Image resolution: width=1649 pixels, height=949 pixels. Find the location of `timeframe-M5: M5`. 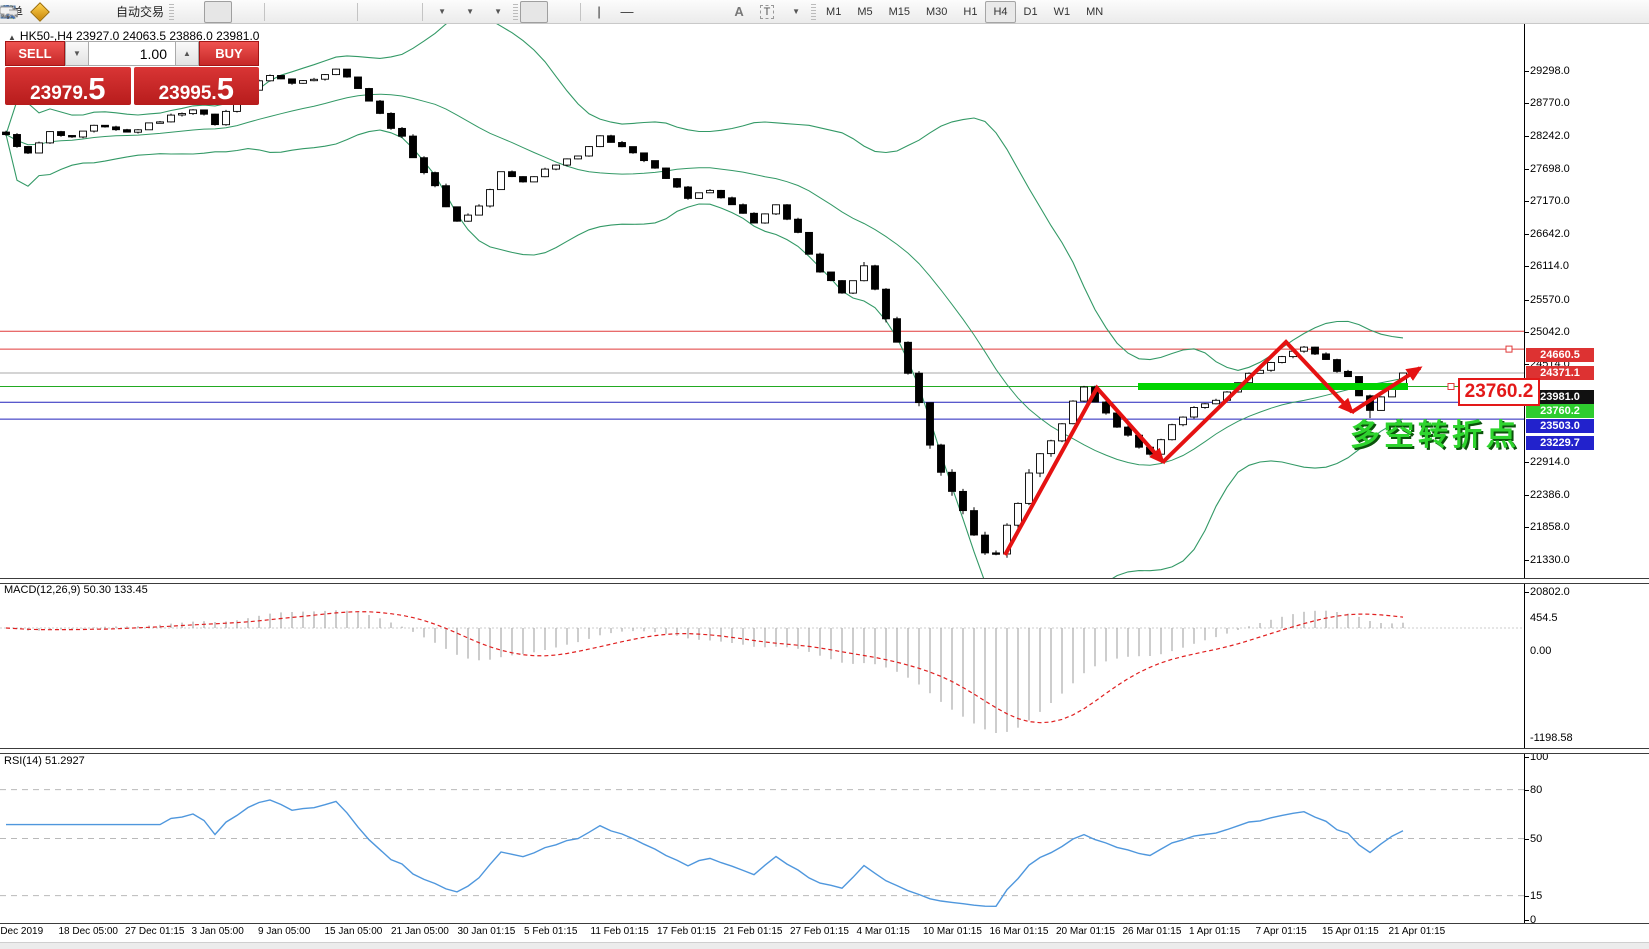

timeframe-M5: M5 is located at coordinates (865, 11).